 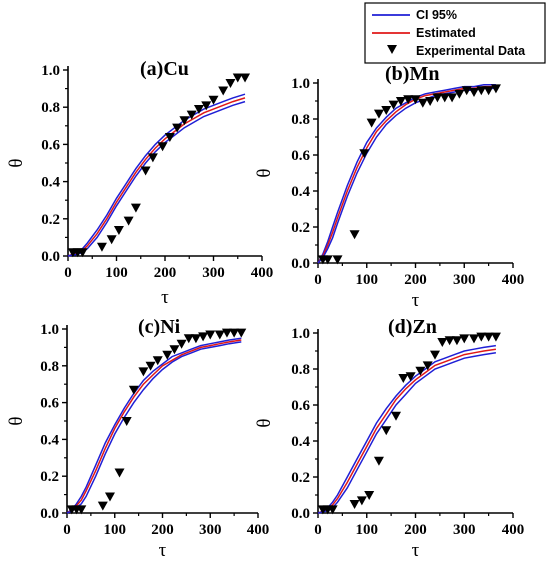 I want to click on y-axis-label-mn: θ, so click(x=264, y=172).